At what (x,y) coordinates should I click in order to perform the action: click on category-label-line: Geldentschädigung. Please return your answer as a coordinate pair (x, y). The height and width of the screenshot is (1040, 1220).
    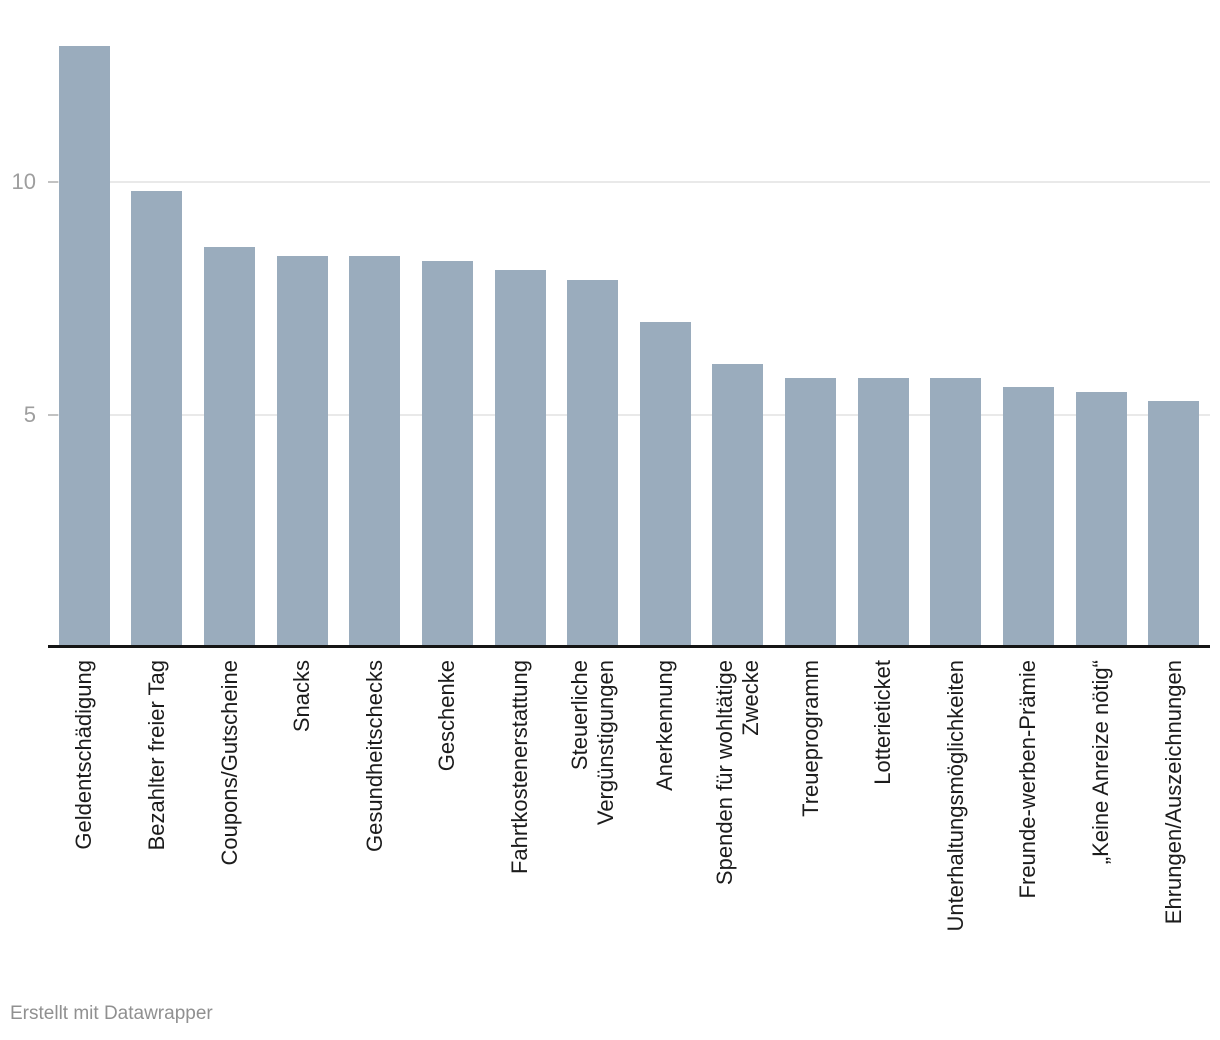
    Looking at the image, I should click on (84, 755).